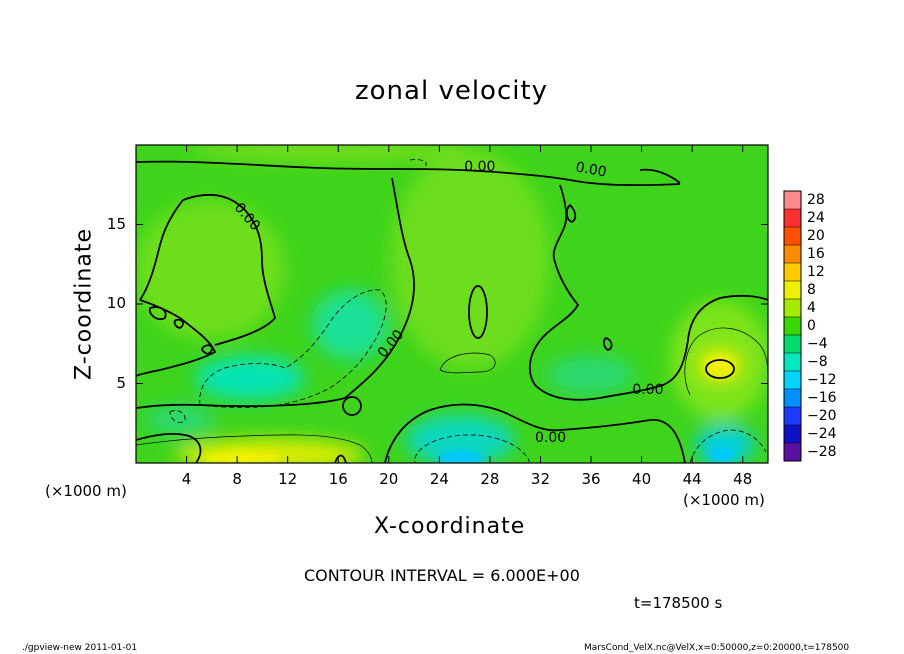 The width and height of the screenshot is (904, 654). Describe the element at coordinates (811, 326) in the screenshot. I see `colorbar-label: 0` at that location.